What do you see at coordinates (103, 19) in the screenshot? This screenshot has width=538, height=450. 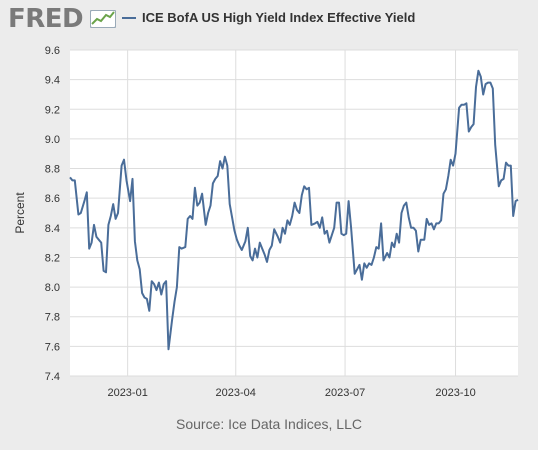 I see `chart-line-icon` at bounding box center [103, 19].